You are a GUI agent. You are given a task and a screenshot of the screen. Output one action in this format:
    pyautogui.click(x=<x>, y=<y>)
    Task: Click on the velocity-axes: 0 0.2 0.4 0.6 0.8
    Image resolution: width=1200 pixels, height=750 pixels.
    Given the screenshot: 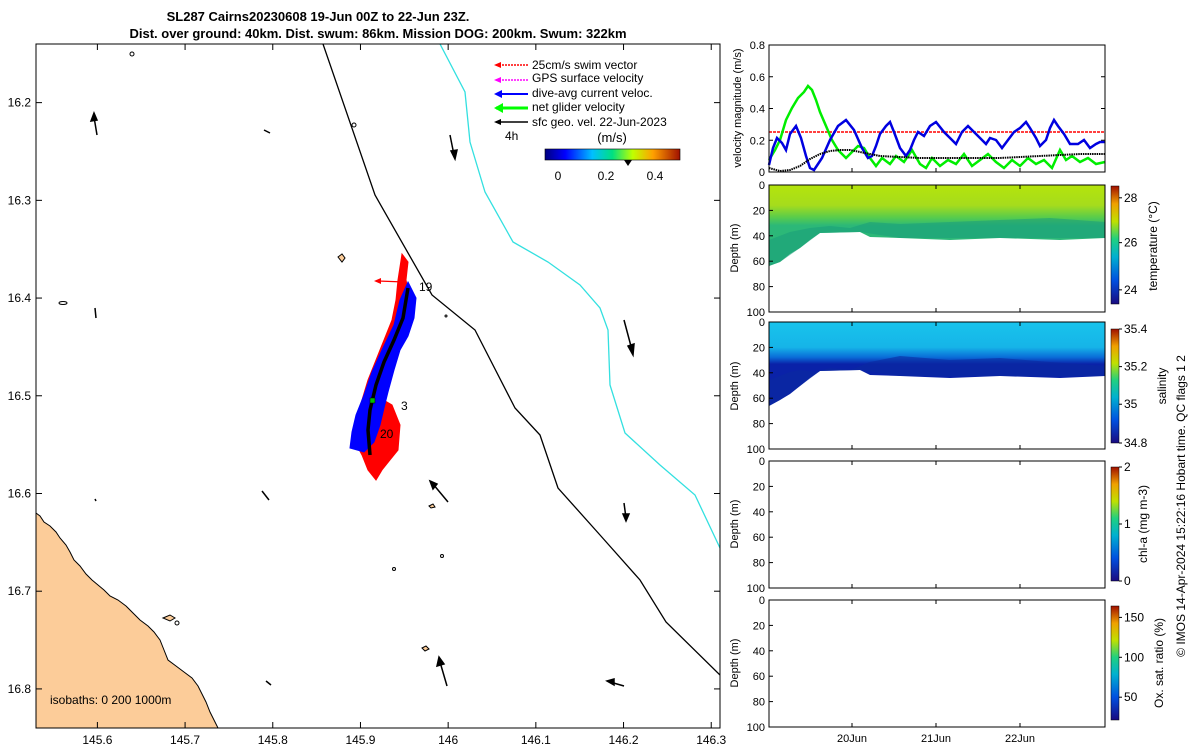 What is the action you would take?
    pyautogui.click(x=927, y=109)
    